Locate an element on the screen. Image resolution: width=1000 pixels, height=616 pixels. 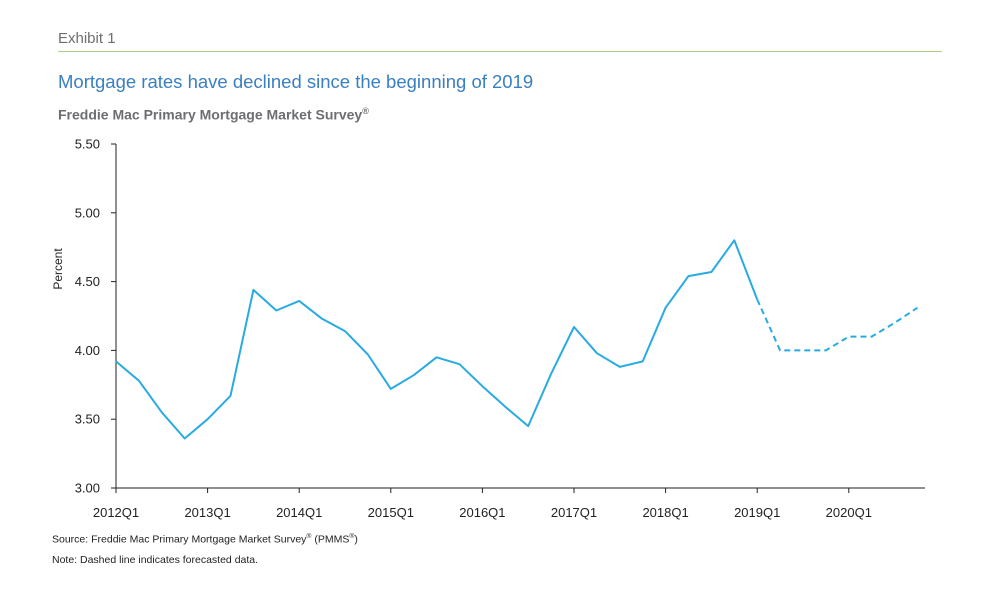
y-tick-label: 3.50 is located at coordinates (87, 419).